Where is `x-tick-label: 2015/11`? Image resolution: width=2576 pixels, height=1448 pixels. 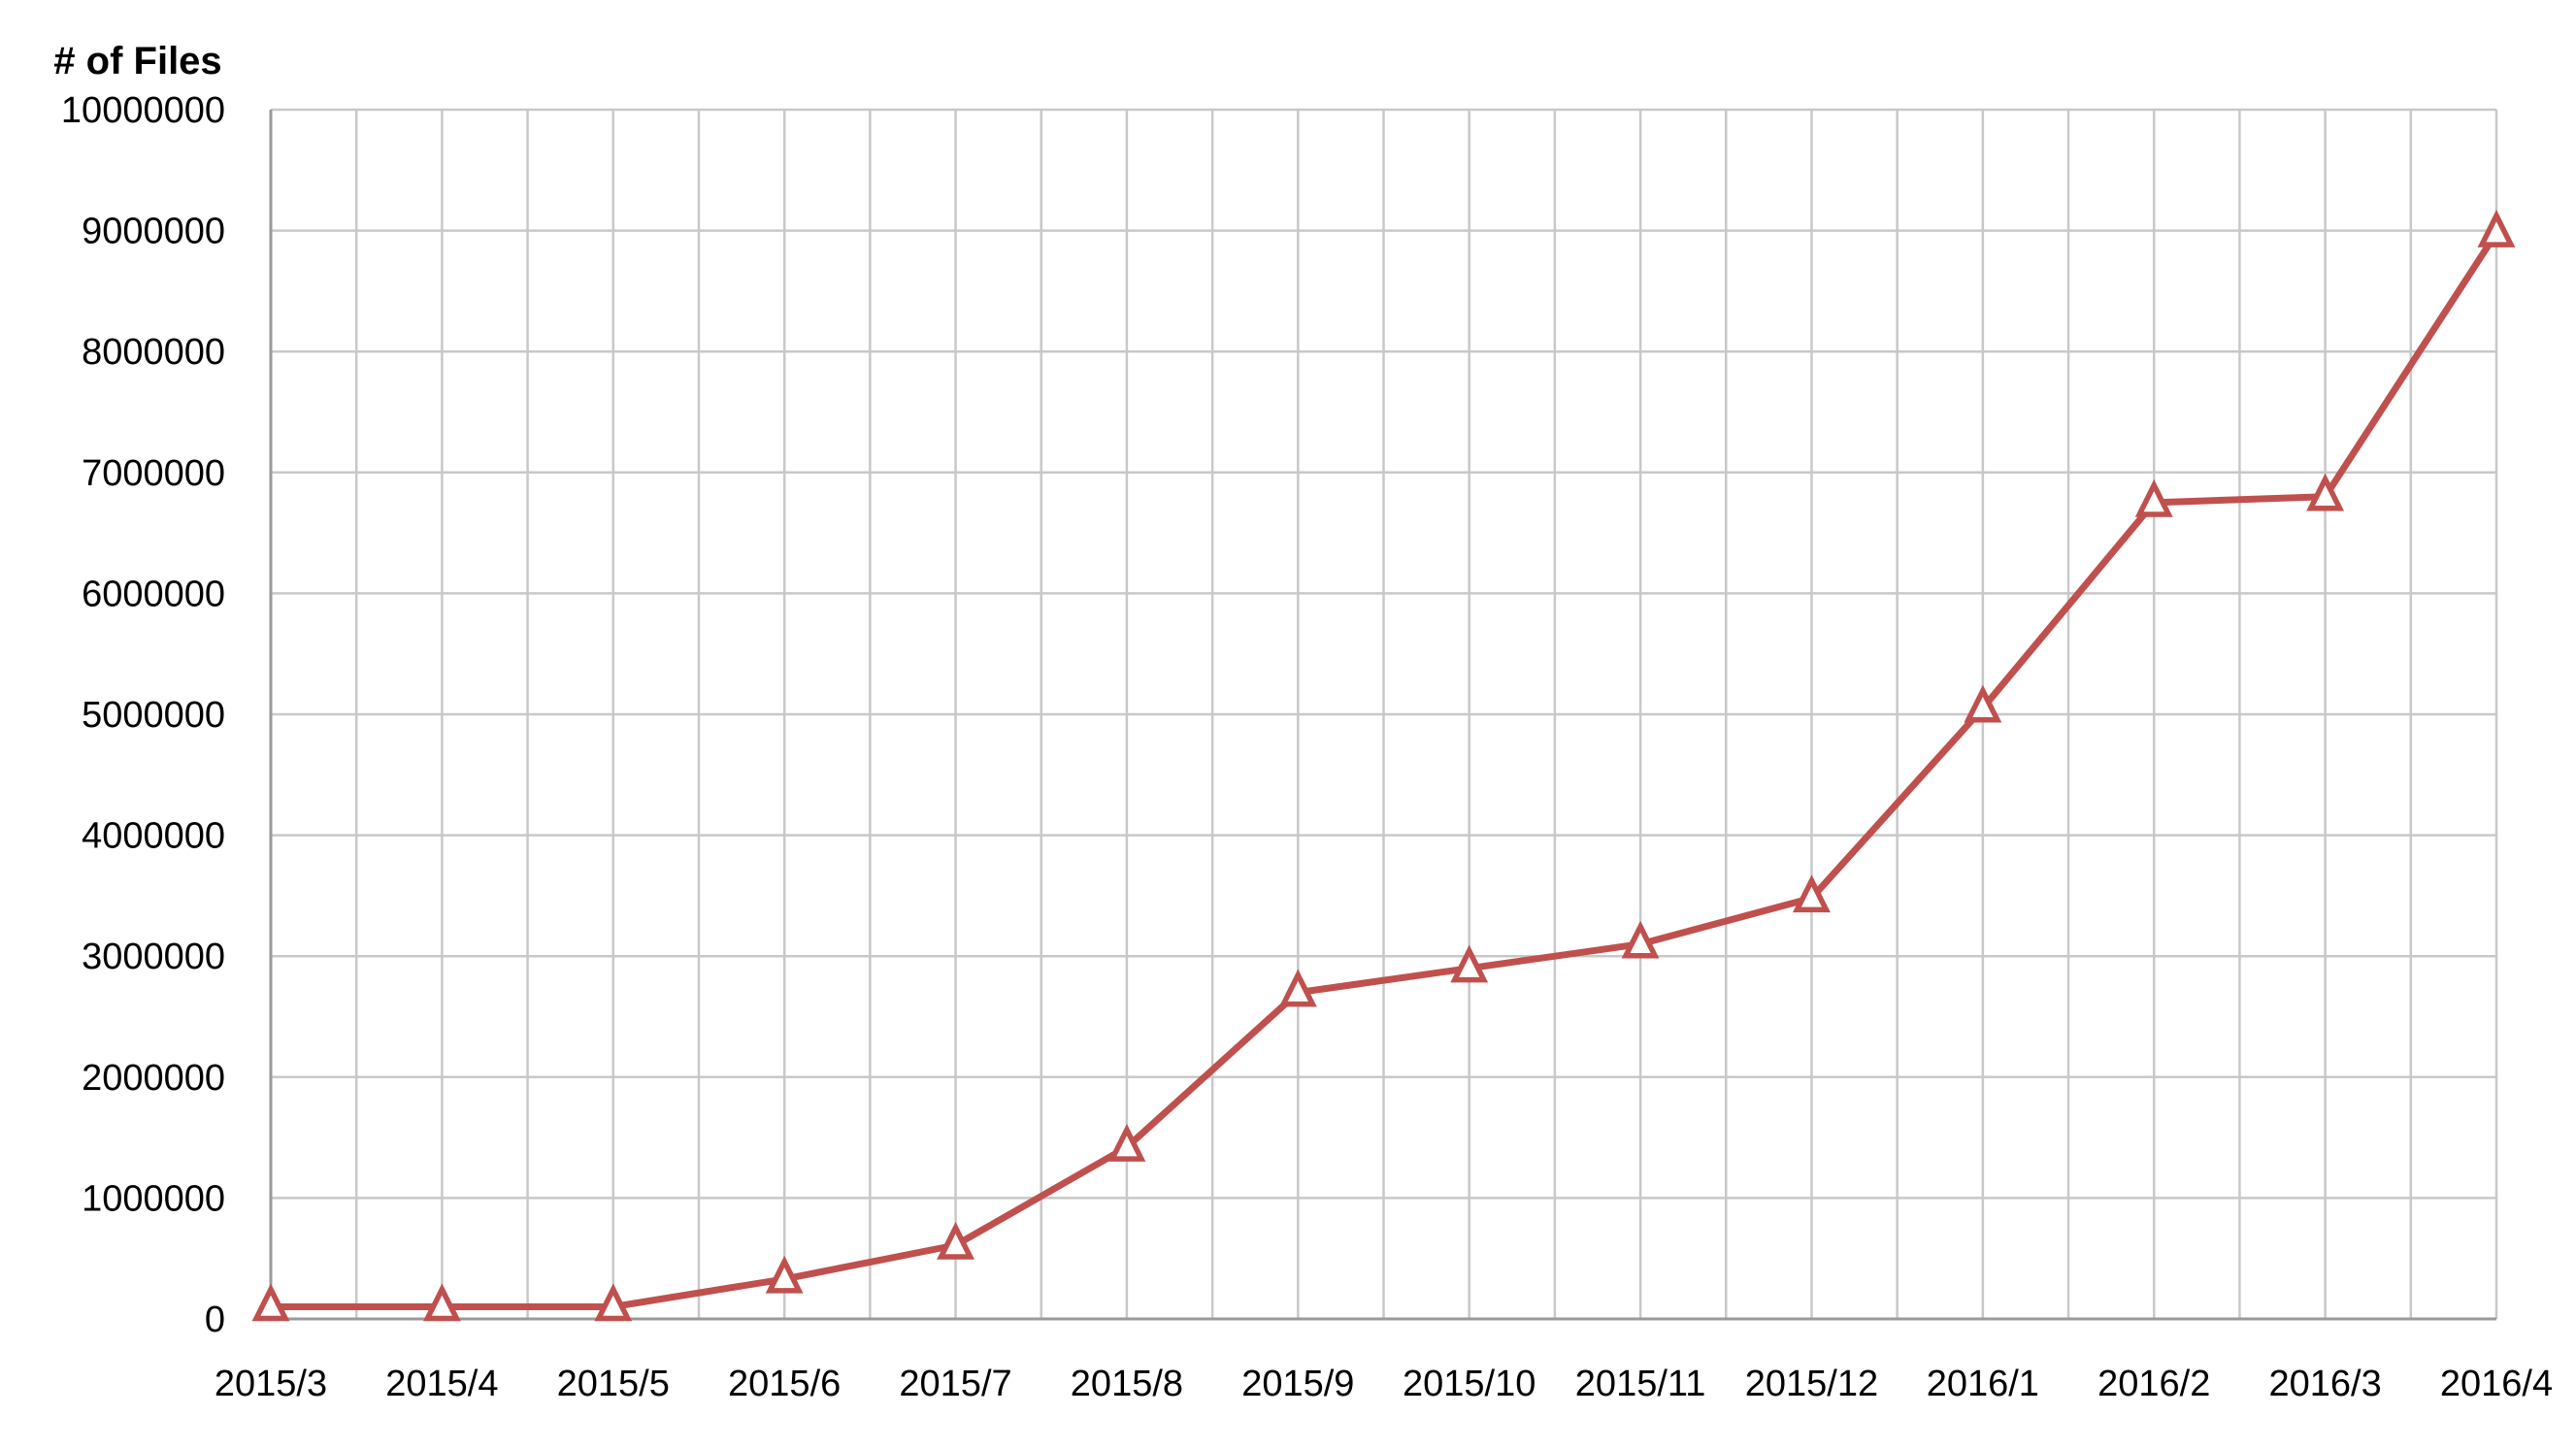 x-tick-label: 2015/11 is located at coordinates (1641, 1384).